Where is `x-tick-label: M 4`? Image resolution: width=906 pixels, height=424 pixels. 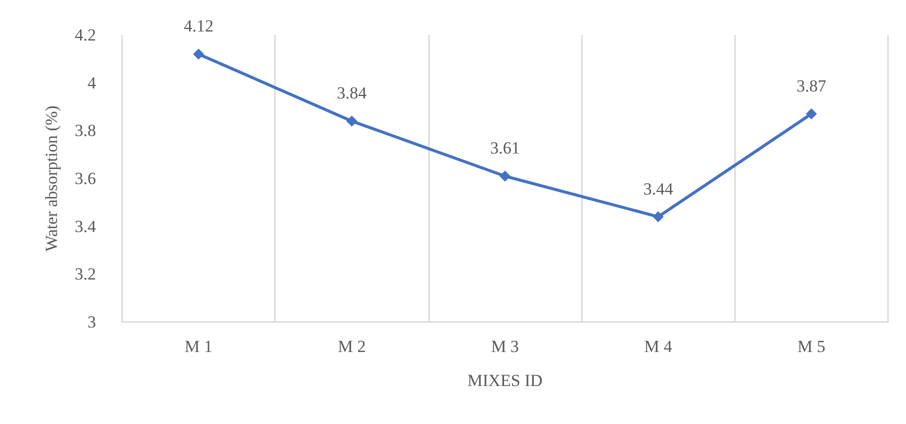 x-tick-label: M 4 is located at coordinates (658, 346).